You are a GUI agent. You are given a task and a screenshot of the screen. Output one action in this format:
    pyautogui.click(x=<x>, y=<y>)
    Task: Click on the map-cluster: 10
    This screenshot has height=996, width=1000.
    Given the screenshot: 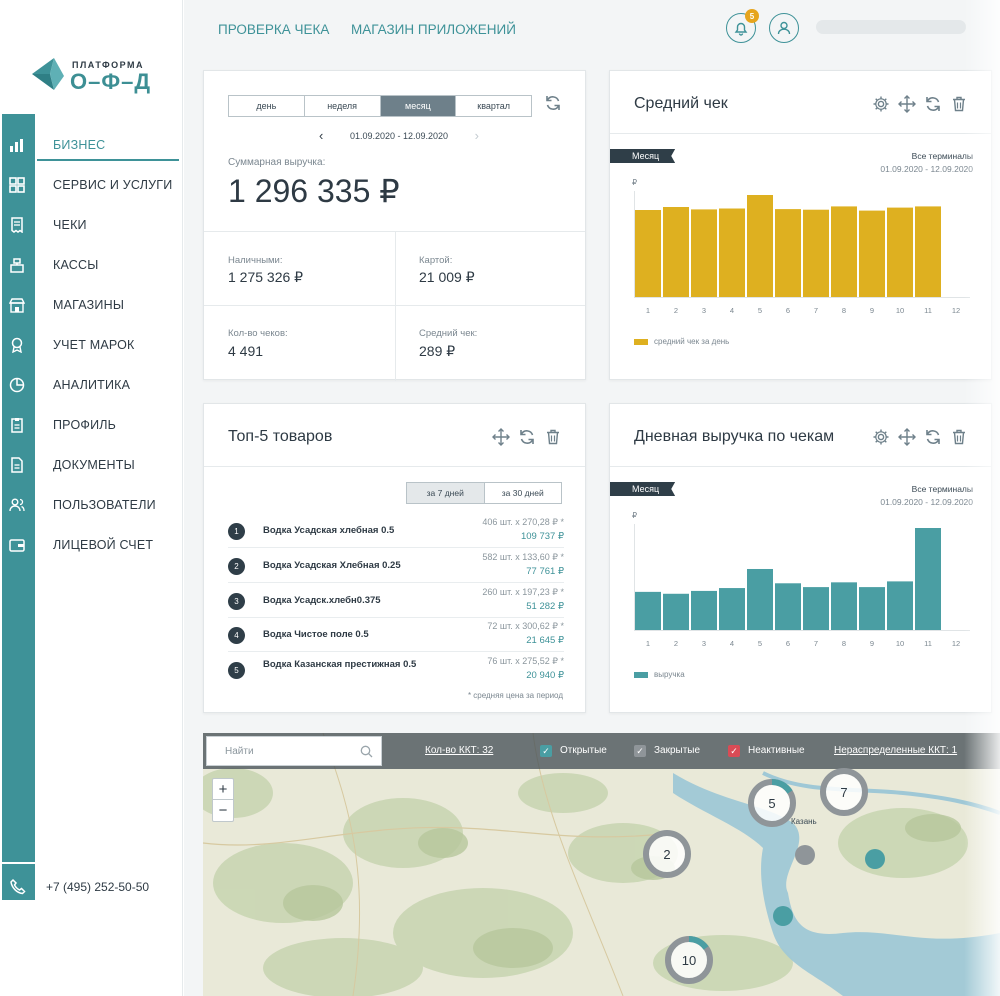 What is the action you would take?
    pyautogui.click(x=689, y=960)
    